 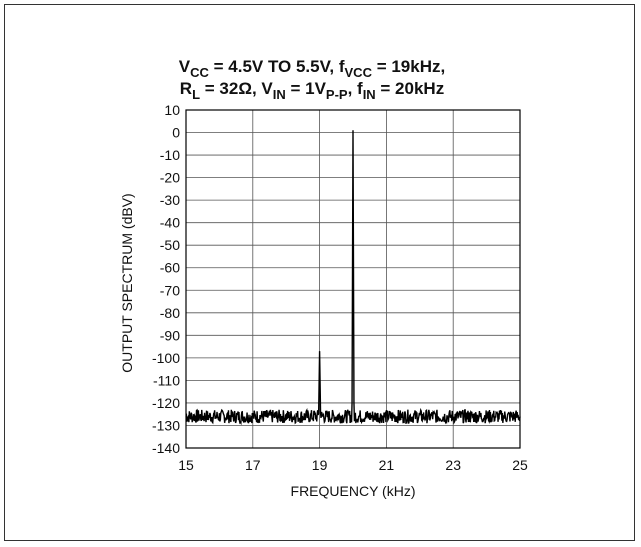 I want to click on y-tick-label-15: -140, so click(x=166, y=448).